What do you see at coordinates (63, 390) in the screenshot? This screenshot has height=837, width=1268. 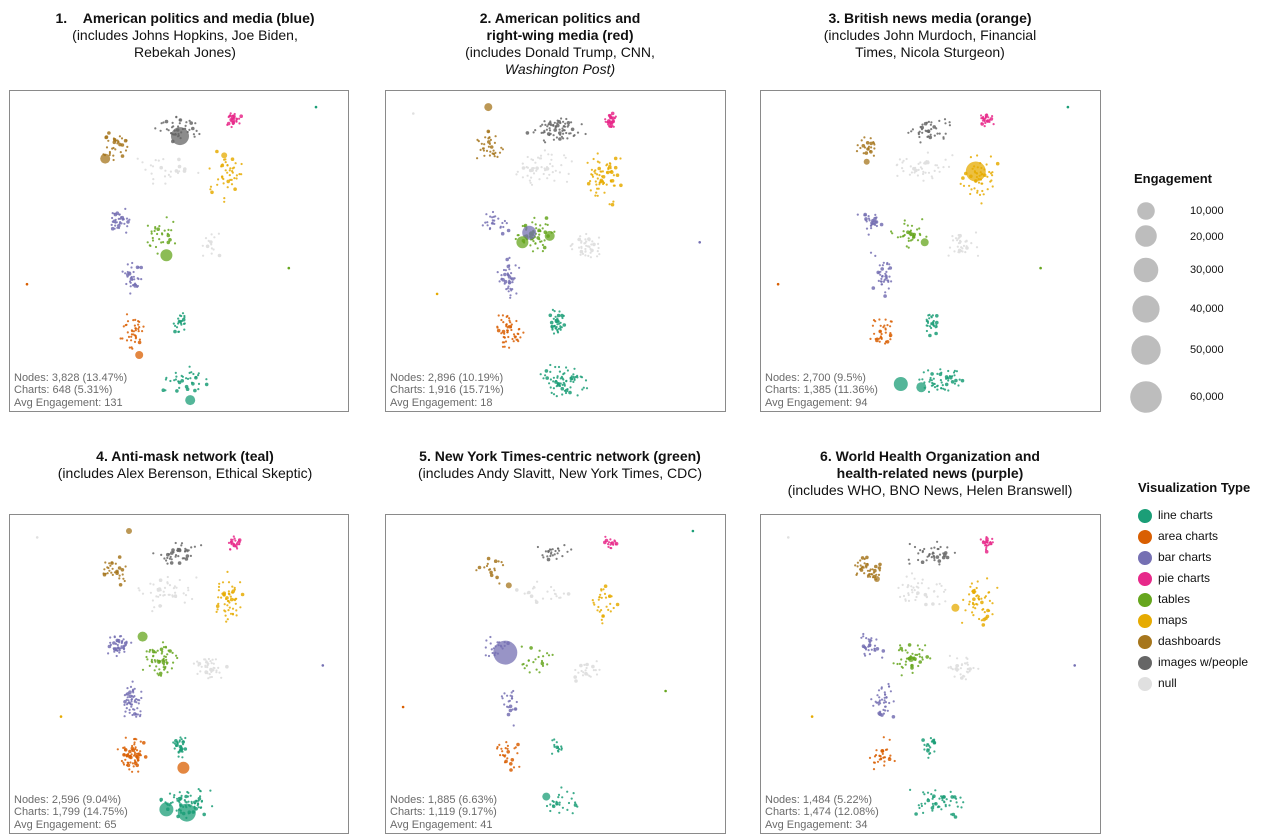 I see `panel-1-charts: Charts: 648 (5.31%)` at bounding box center [63, 390].